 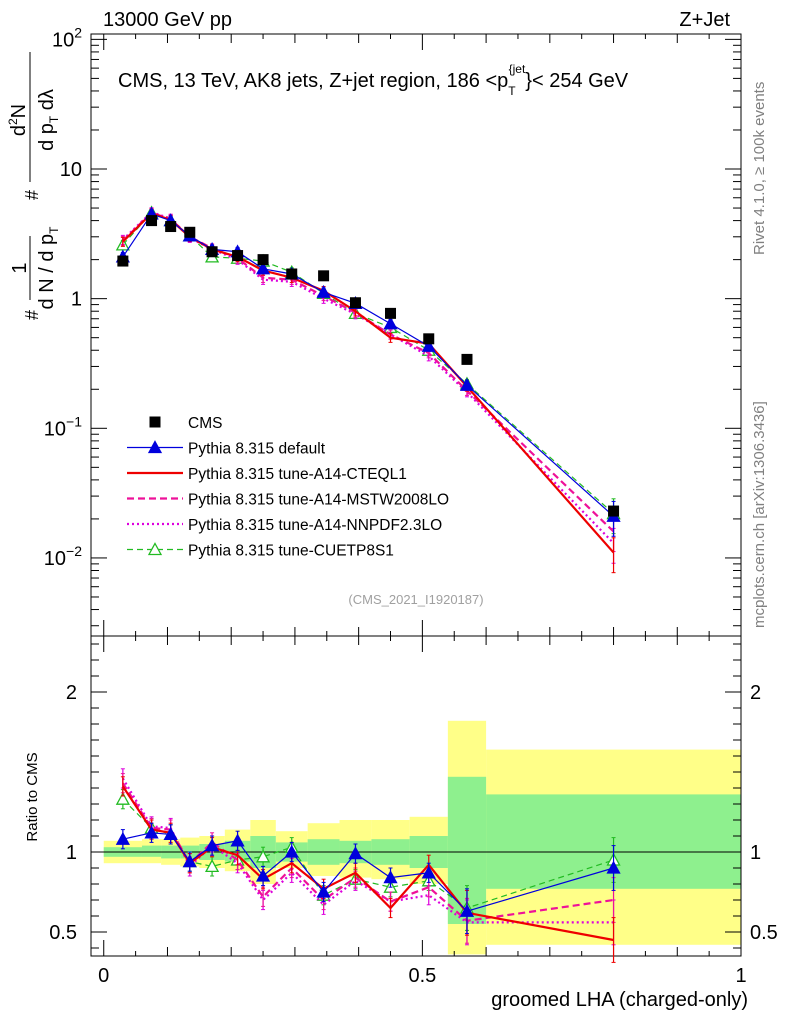 What do you see at coordinates (74, 421) in the screenshot?
I see `tick-exponent: −1` at bounding box center [74, 421].